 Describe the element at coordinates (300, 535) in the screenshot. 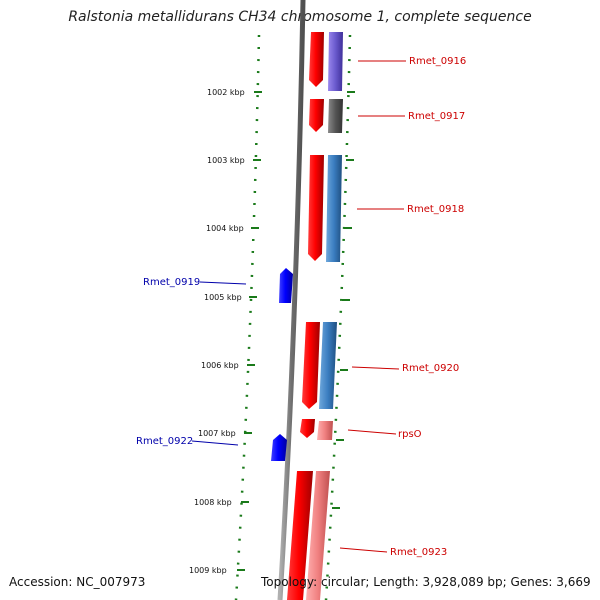

I see `gene-Rmet_0923-forward` at that location.